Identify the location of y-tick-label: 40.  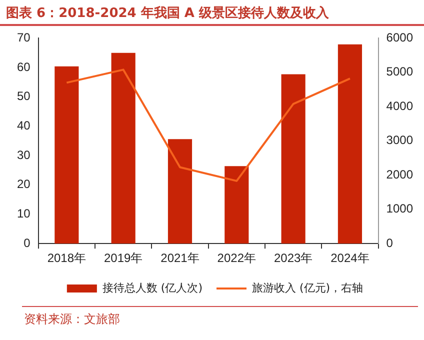
(23, 125).